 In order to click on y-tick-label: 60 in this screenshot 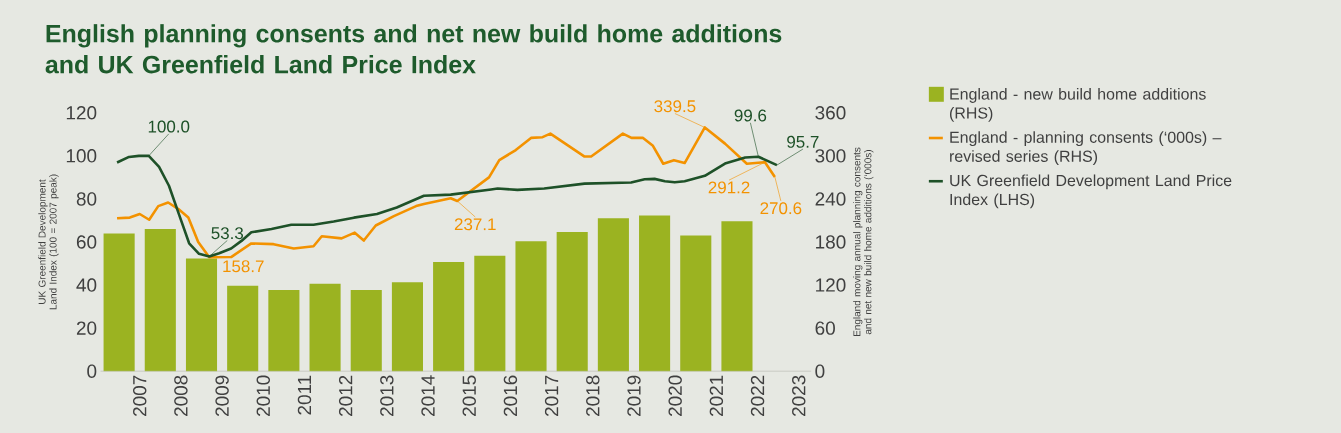, I will do `click(86, 242)`.